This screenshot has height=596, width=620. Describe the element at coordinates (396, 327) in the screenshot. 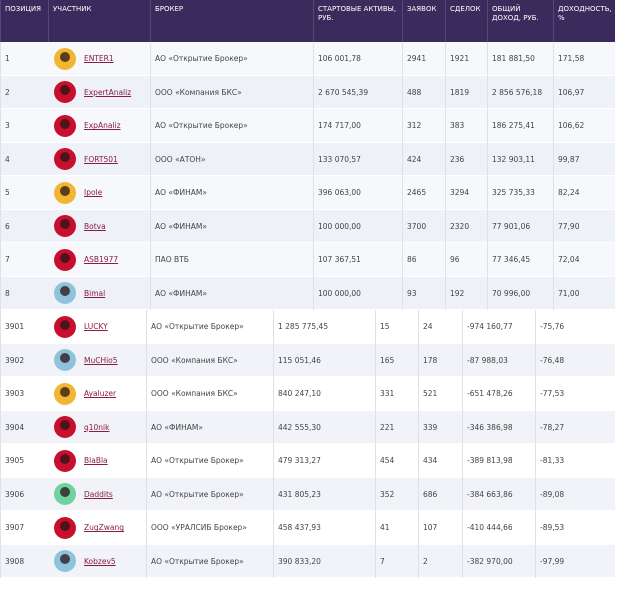

I see `table-cell: 15` at that location.